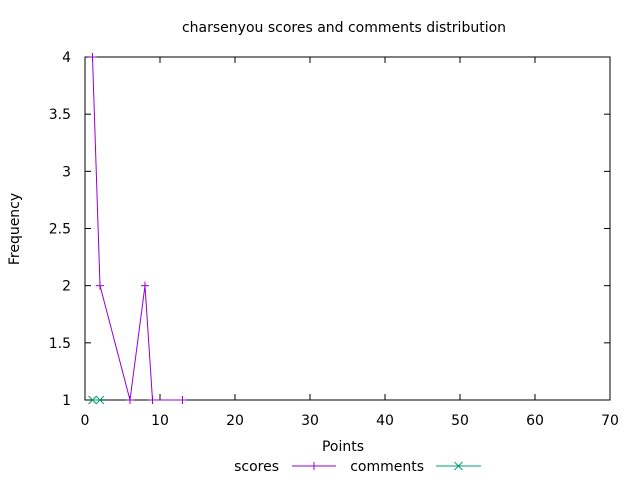 Image resolution: width=640 pixels, height=480 pixels. Describe the element at coordinates (66, 401) in the screenshot. I see `y-tick-label: 1` at that location.